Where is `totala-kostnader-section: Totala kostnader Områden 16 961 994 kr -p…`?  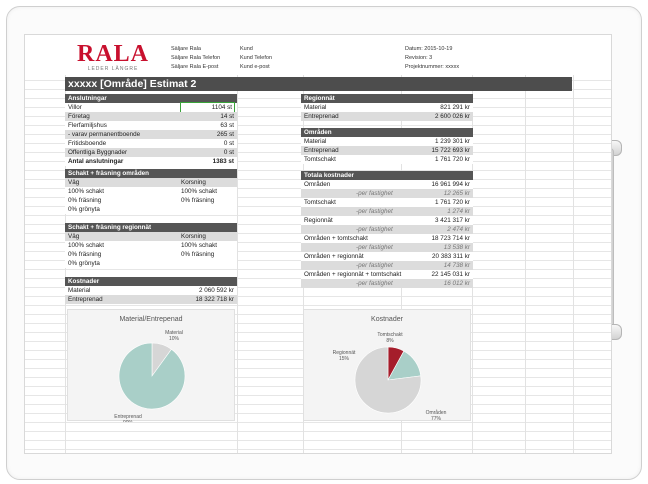
totala-kostnader-section: Totala kostnader Områden 16 961 994 kr -p… is located at coordinates (387, 229).